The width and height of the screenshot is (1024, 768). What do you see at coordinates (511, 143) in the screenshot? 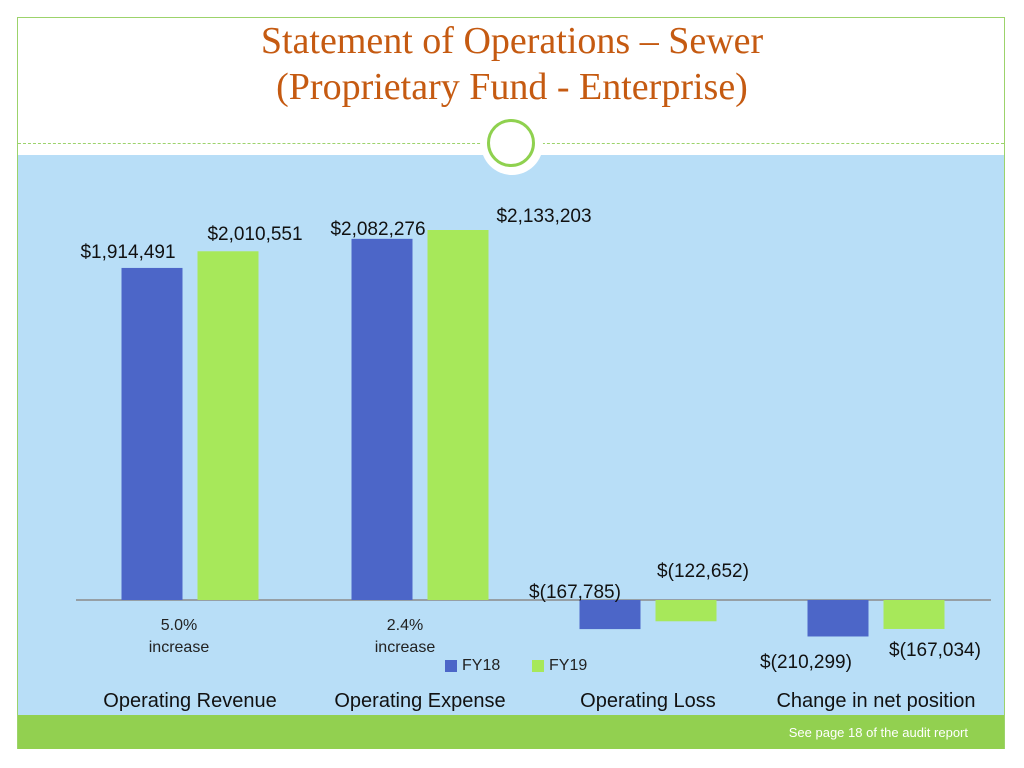
I see `ring-icon` at bounding box center [511, 143].